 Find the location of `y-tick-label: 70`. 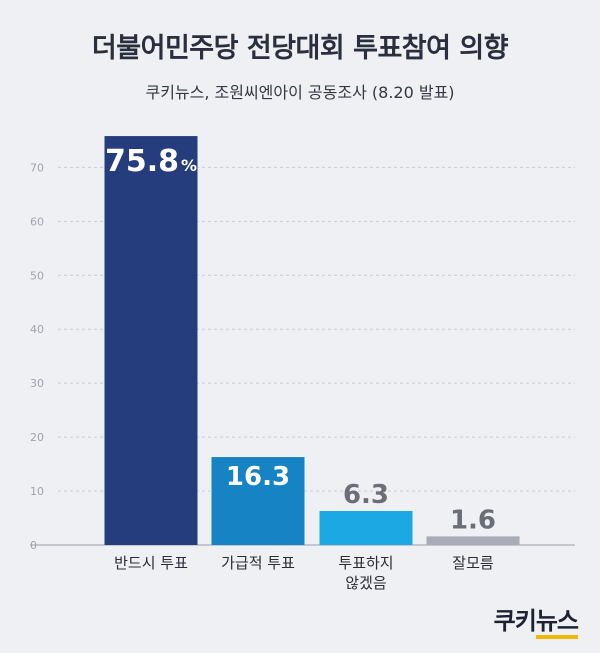

y-tick-label: 70 is located at coordinates (37, 167).